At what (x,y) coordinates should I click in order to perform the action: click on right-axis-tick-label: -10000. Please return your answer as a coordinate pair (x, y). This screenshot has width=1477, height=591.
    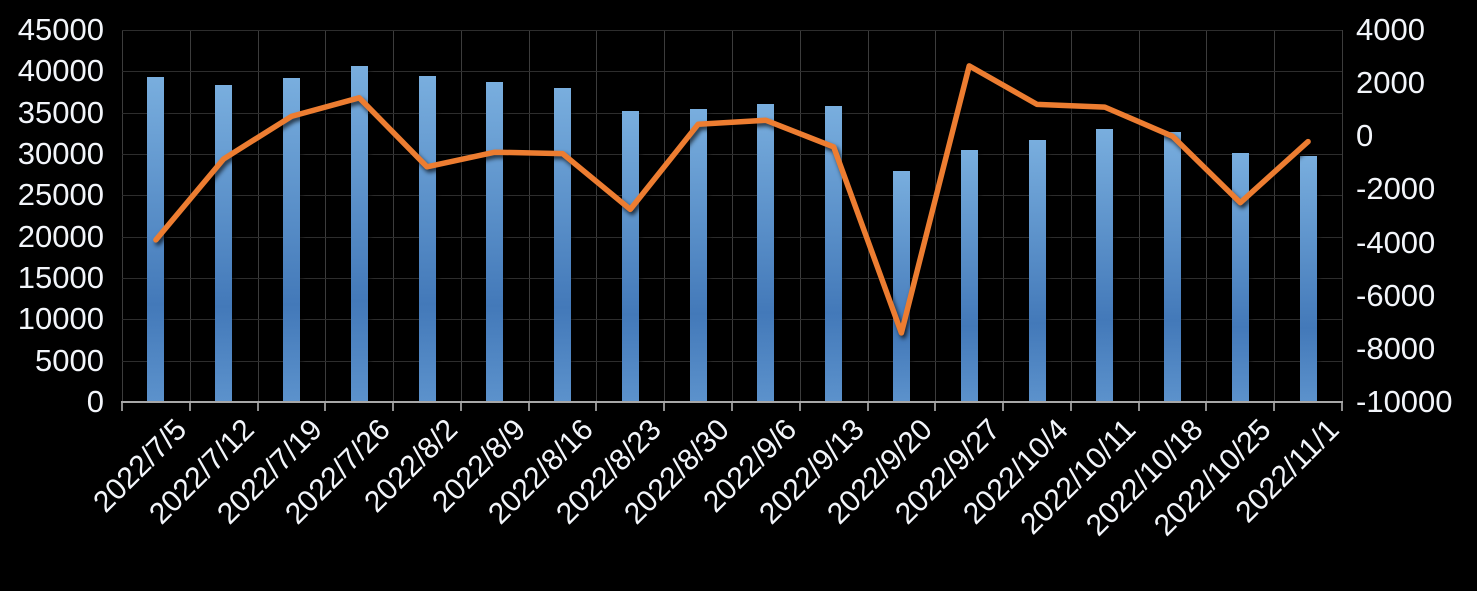
    Looking at the image, I should click on (1404, 401).